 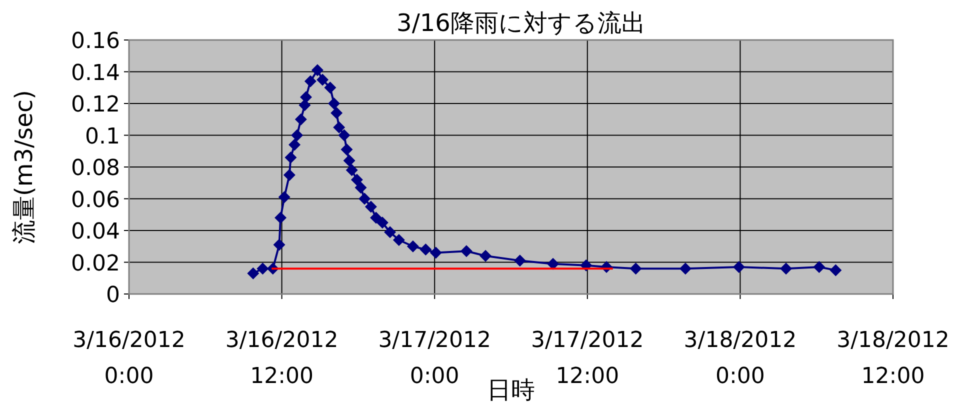 What do you see at coordinates (95, 41) in the screenshot?
I see `y-tick-label: 0.16` at bounding box center [95, 41].